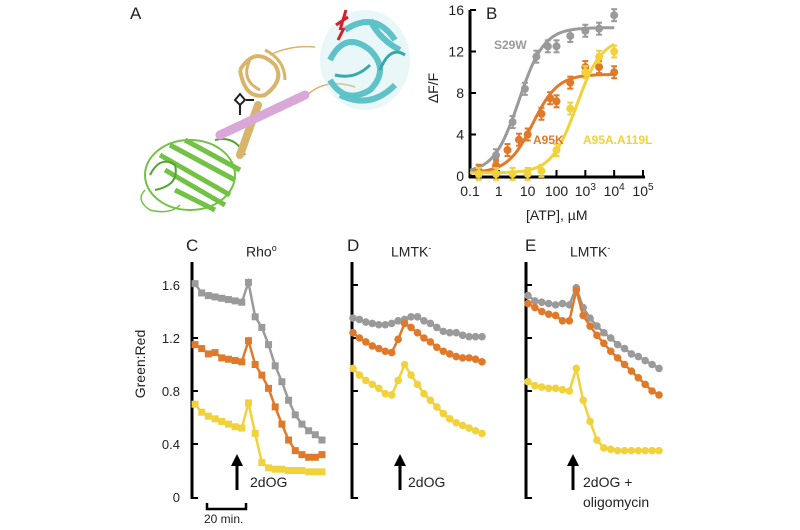 The width and height of the screenshot is (800, 530). I want to click on panel-c-letter: C, so click(192, 245).